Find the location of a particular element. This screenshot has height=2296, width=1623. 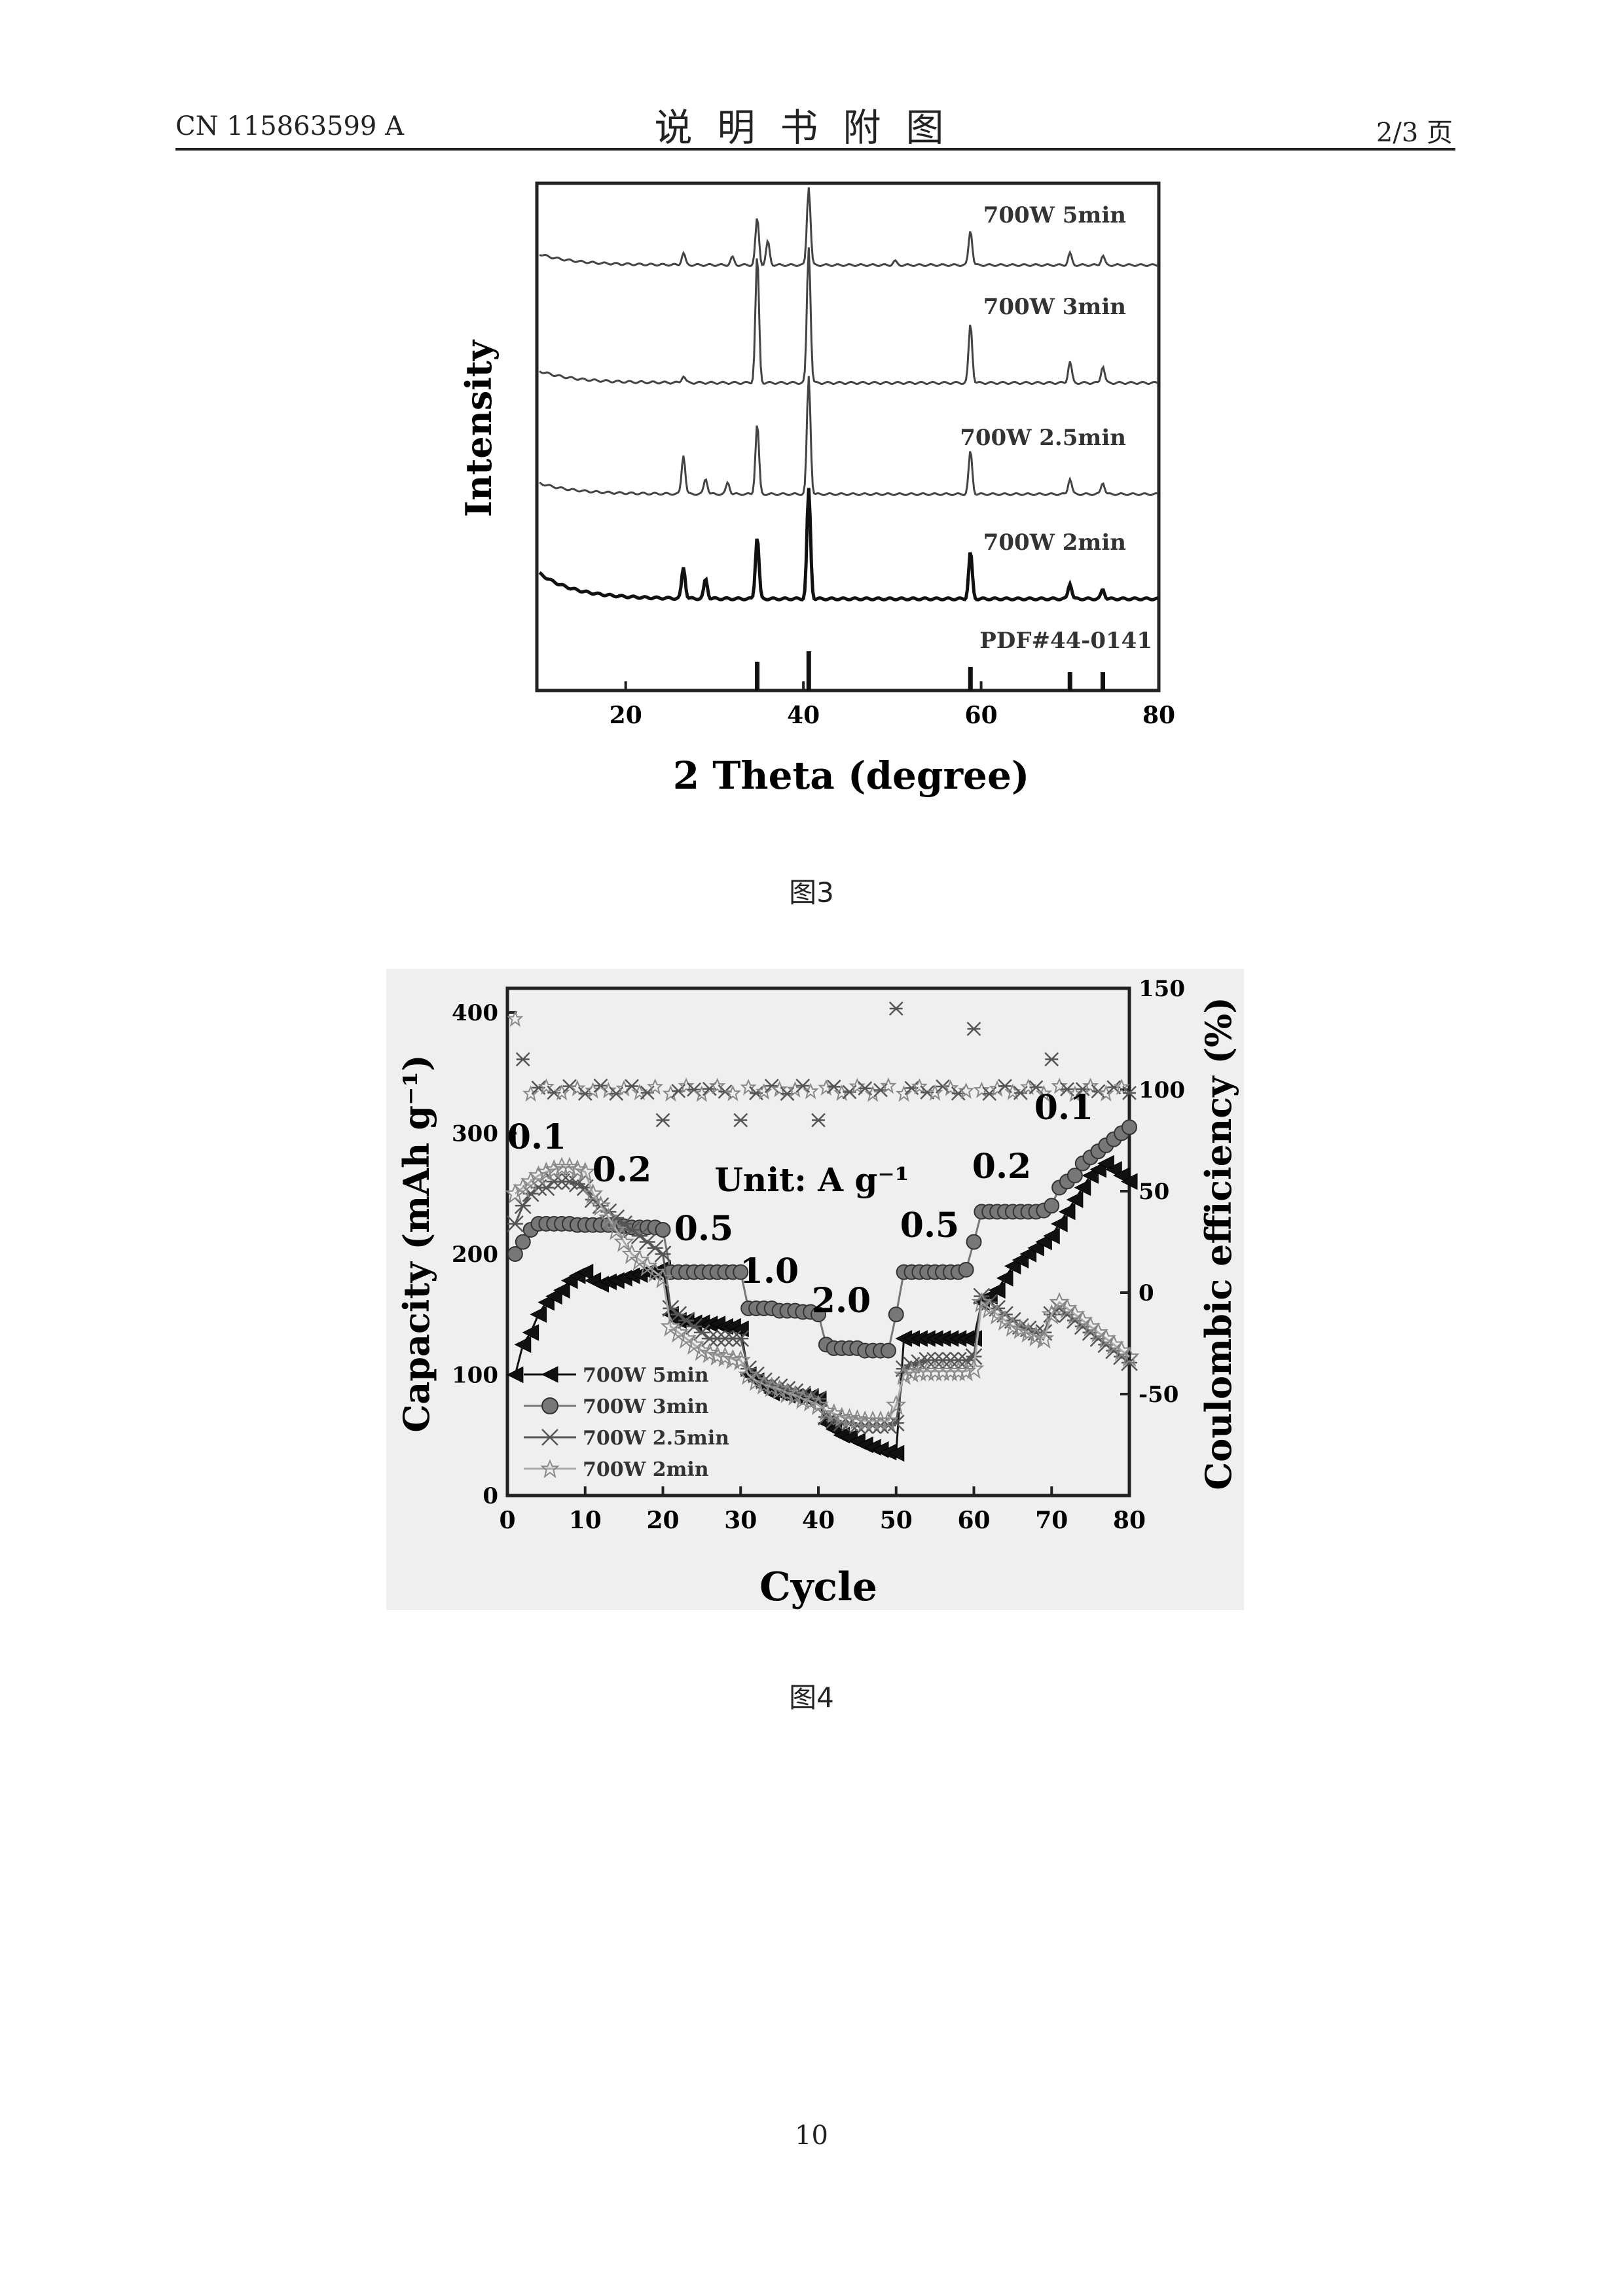

y2-tick-label: 0 is located at coordinates (1146, 1293).